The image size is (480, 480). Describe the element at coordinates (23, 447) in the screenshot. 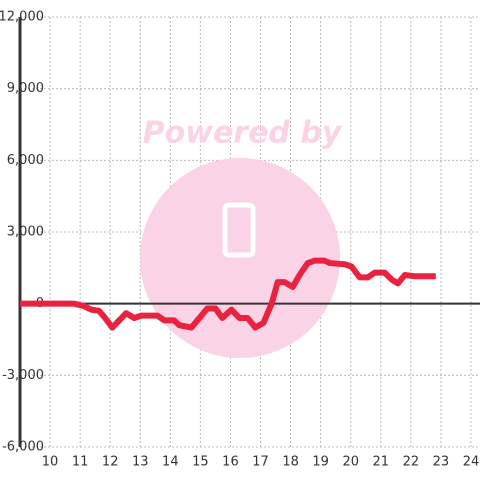

I see `y-tick-label: -6,000` at that location.